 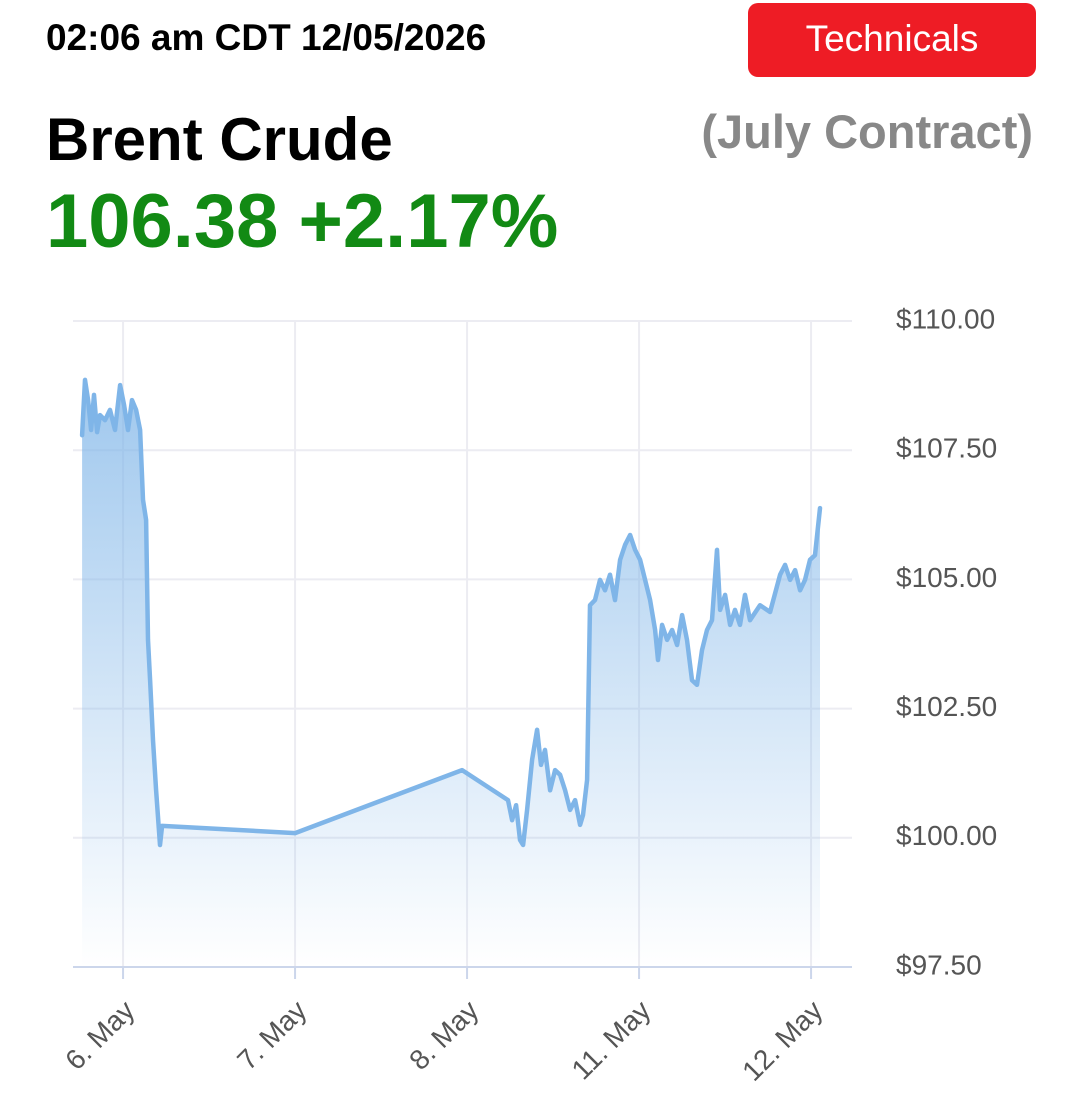 I want to click on change: +2.17%, so click(x=428, y=221).